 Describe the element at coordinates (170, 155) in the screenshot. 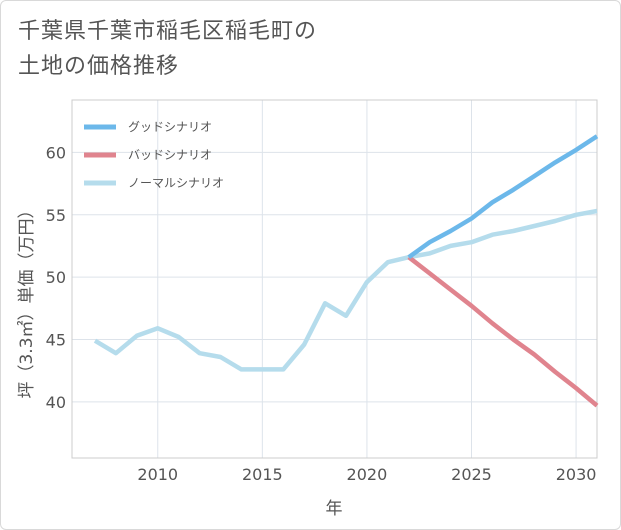

I see `legend-label: バッドシナリオ` at that location.